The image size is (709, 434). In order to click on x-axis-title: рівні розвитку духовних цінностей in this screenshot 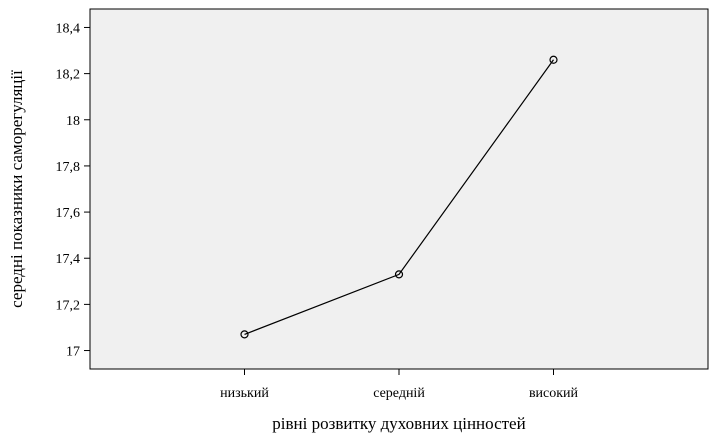, I will do `click(398, 423)`.